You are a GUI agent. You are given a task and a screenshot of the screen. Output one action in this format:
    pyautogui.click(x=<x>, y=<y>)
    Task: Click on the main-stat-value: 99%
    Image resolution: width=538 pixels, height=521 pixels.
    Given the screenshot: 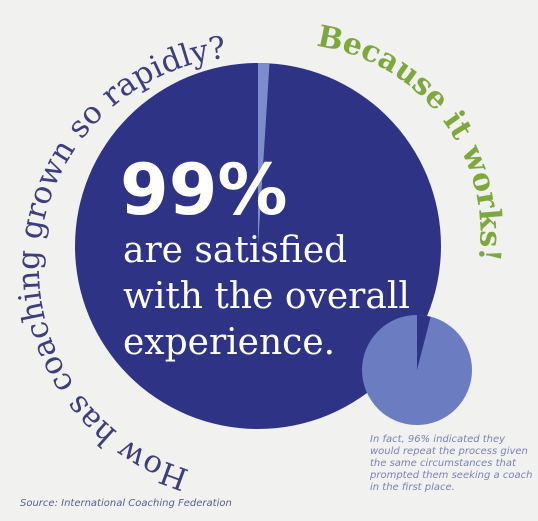 What is the action you would take?
    pyautogui.click(x=204, y=190)
    